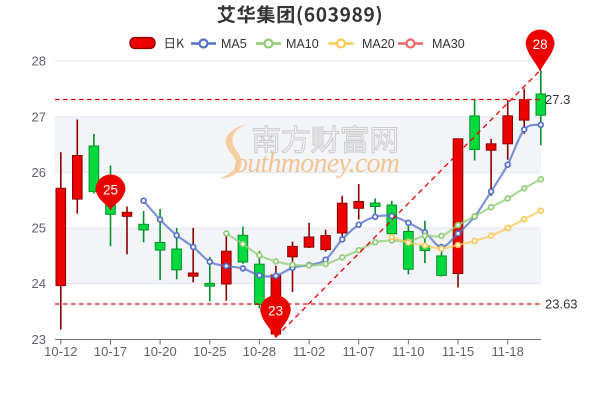 This screenshot has height=400, width=600. Describe the element at coordinates (60, 351) in the screenshot. I see `svg-text: 10-12` at that location.